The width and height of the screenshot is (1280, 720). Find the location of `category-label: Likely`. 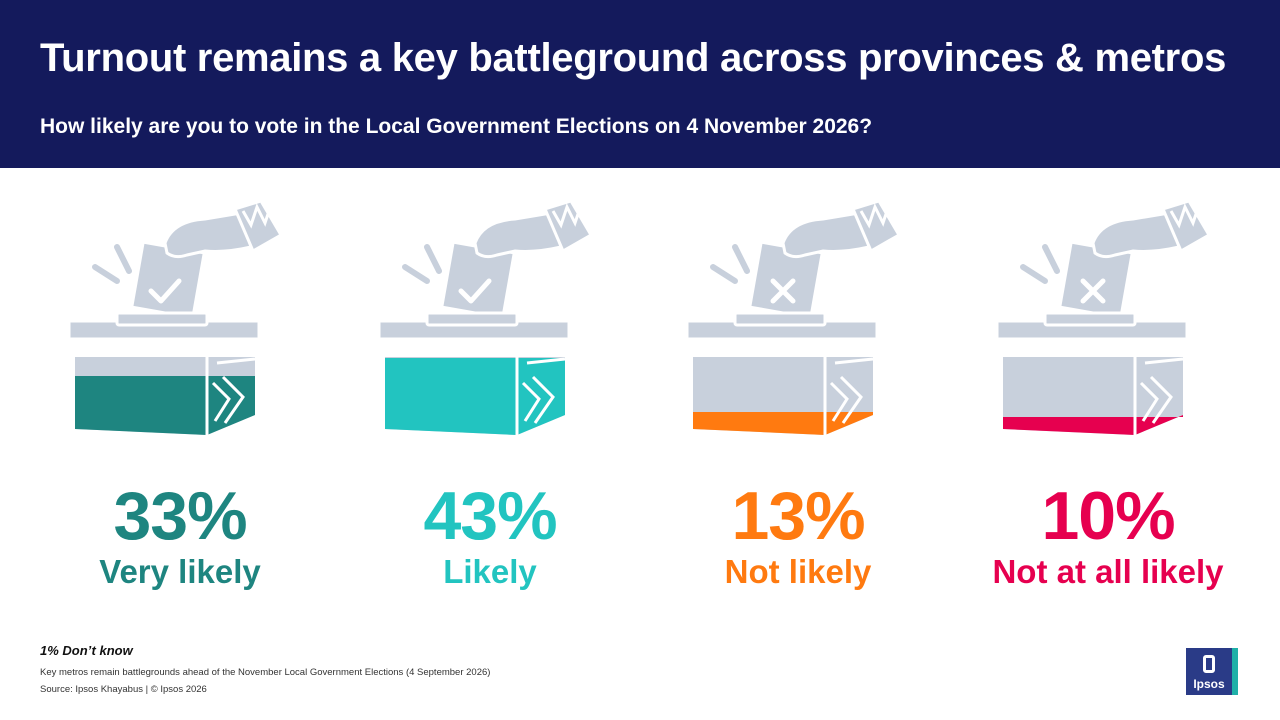

category-label: Likely is located at coordinates (490, 571).